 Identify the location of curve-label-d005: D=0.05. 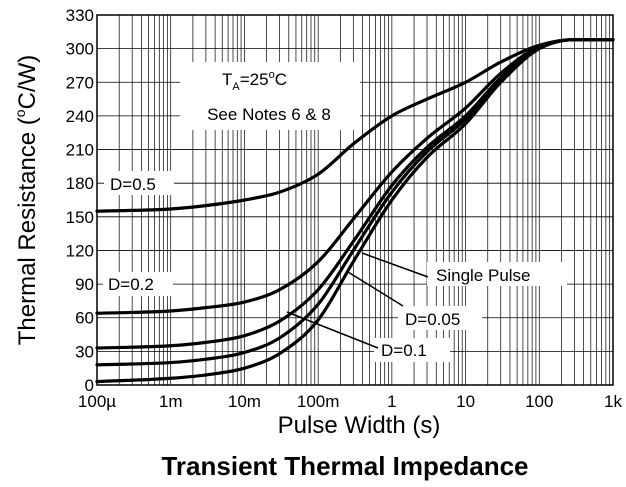
(432, 319).